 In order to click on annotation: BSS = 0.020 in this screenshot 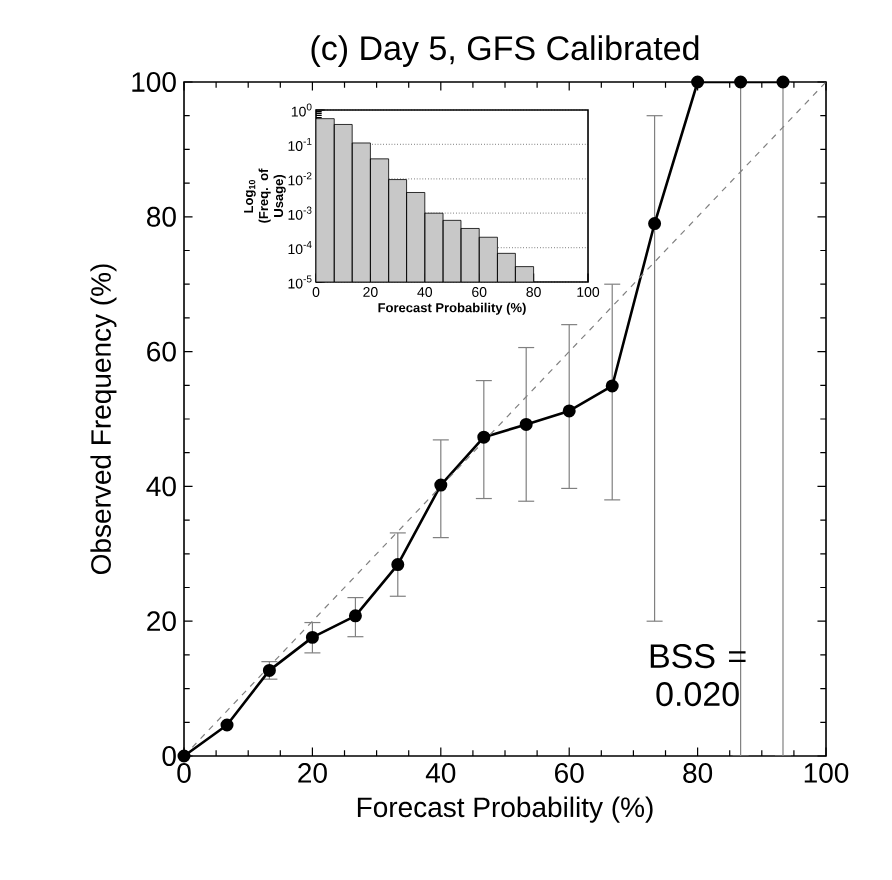, I will do `click(698, 675)`.